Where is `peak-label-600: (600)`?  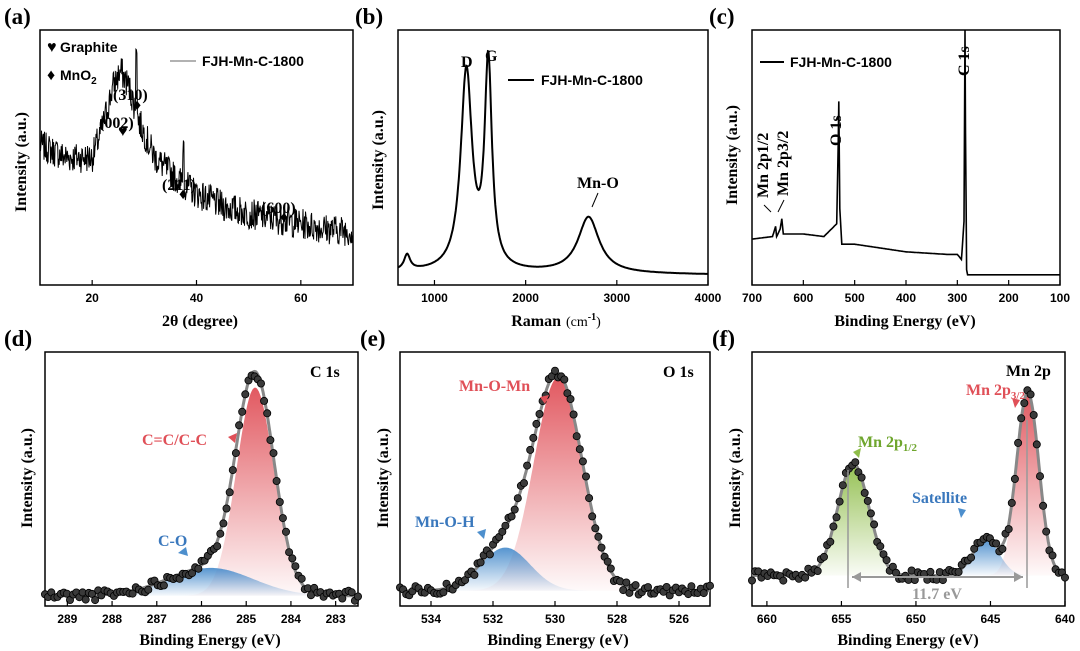 peak-label-600: (600) is located at coordinates (278, 208).